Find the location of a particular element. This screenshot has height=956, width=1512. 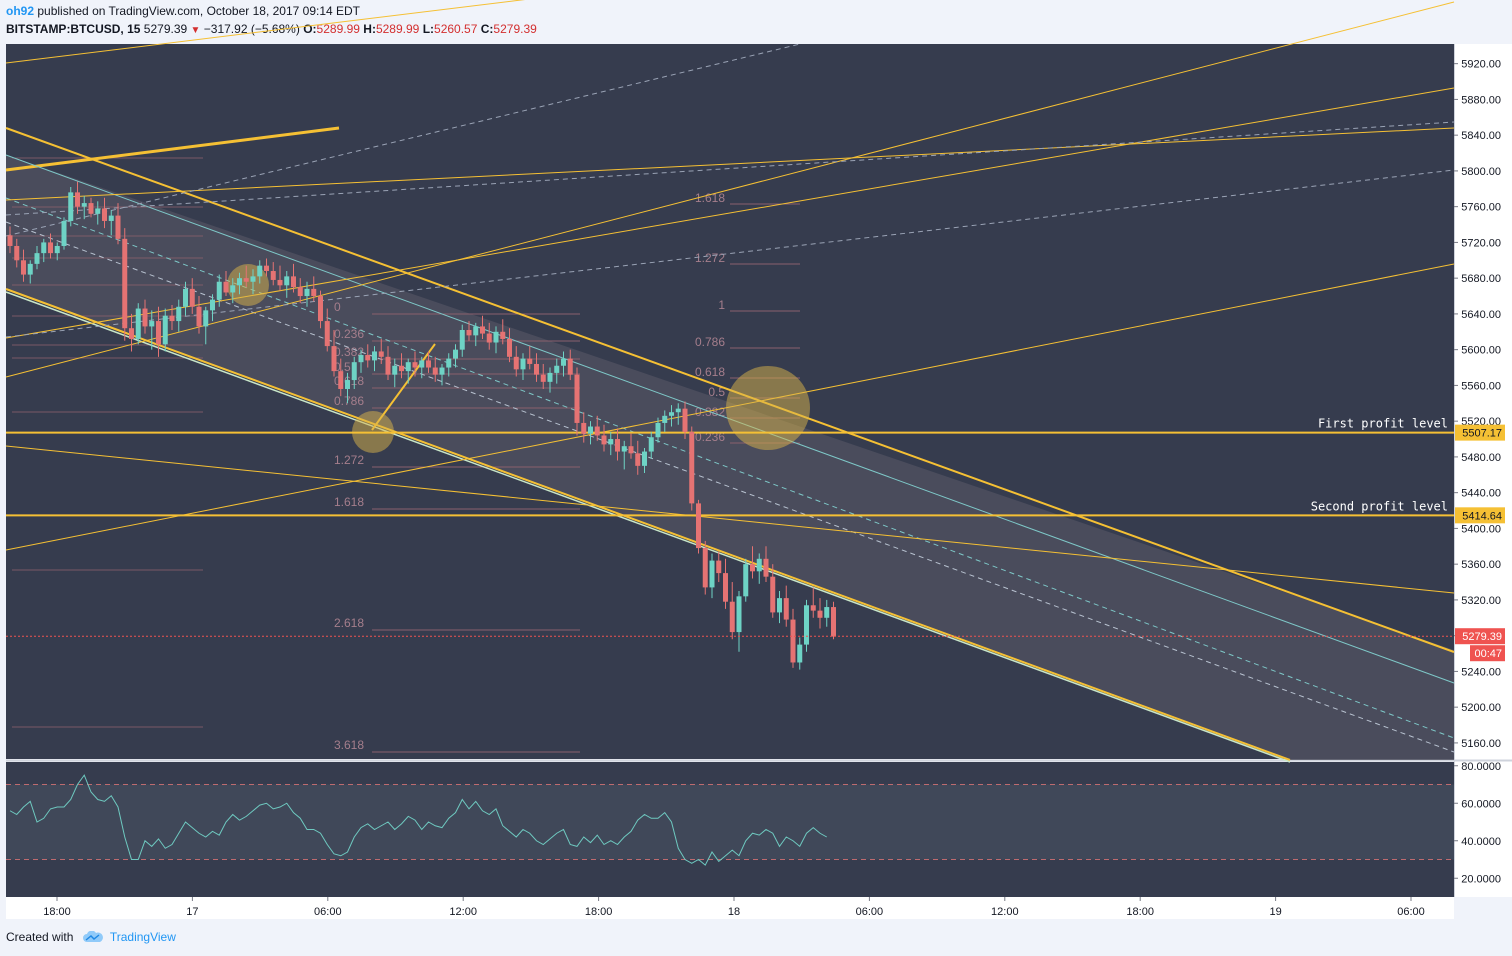

price-scale is located at coordinates (1483, 470).